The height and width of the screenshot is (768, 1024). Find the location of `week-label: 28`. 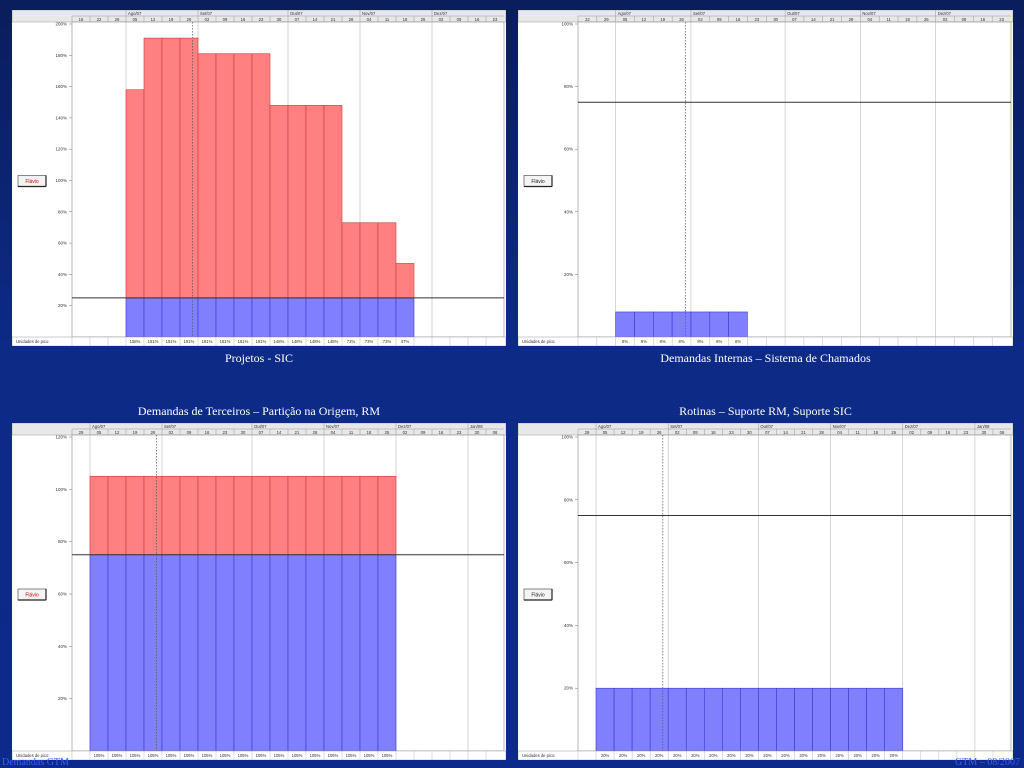

week-label: 28 is located at coordinates (851, 19).